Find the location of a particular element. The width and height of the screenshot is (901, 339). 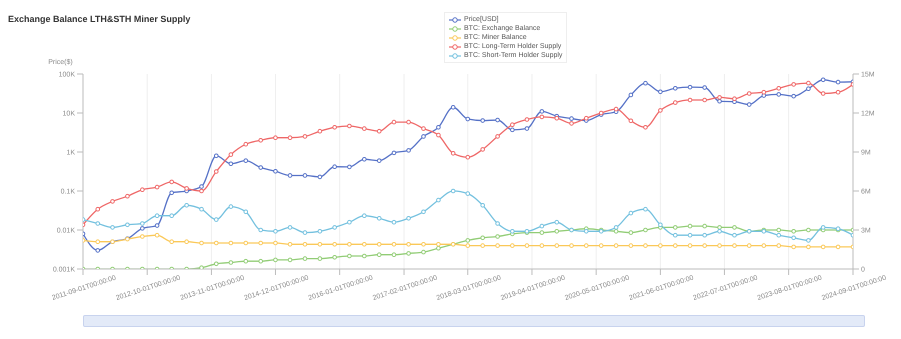

chart-title: Exchange Balance LTH&STH Miner Supply is located at coordinates (99, 19).